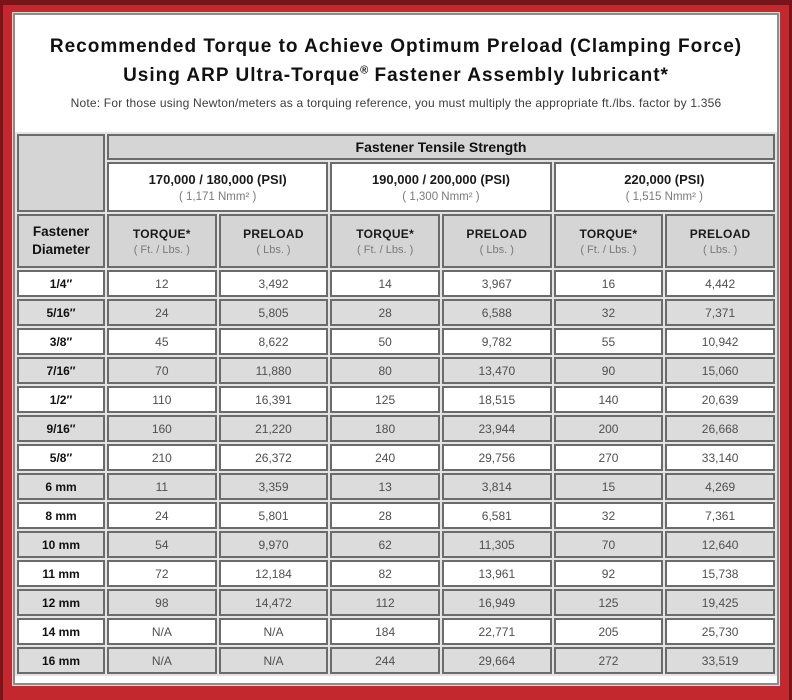  What do you see at coordinates (608, 428) in the screenshot?
I see `torque-value-cell: 200` at bounding box center [608, 428].